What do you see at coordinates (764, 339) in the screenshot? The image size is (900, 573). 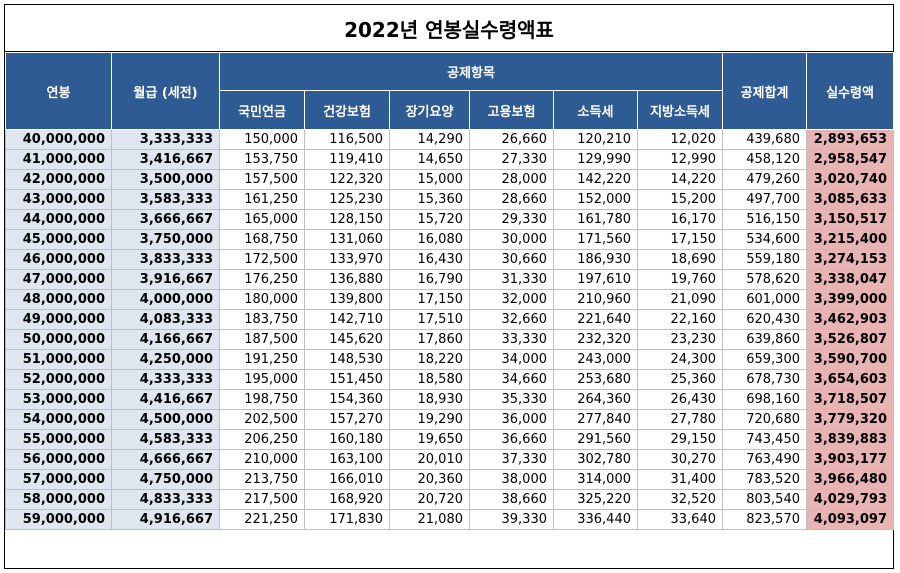 I see `total-cell: 639,860` at bounding box center [764, 339].